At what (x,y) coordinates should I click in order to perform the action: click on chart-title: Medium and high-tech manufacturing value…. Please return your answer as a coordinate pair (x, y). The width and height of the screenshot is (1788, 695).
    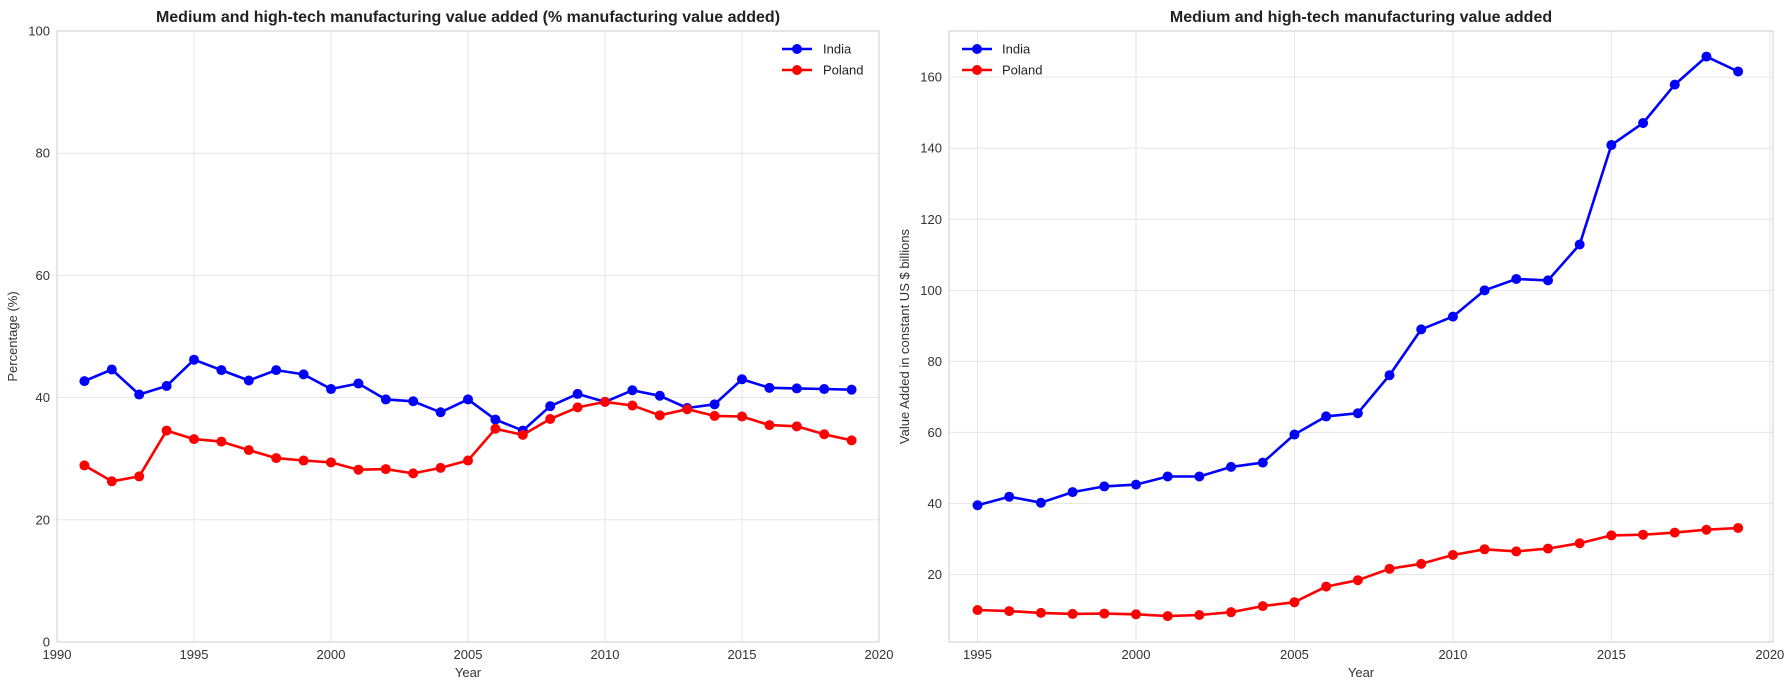
    Looking at the image, I should click on (1361, 17).